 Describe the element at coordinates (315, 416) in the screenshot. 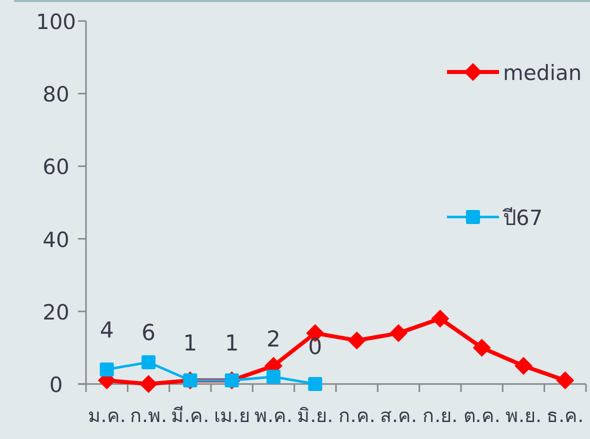

I see `x-tick-label: มิ.ย.` at that location.